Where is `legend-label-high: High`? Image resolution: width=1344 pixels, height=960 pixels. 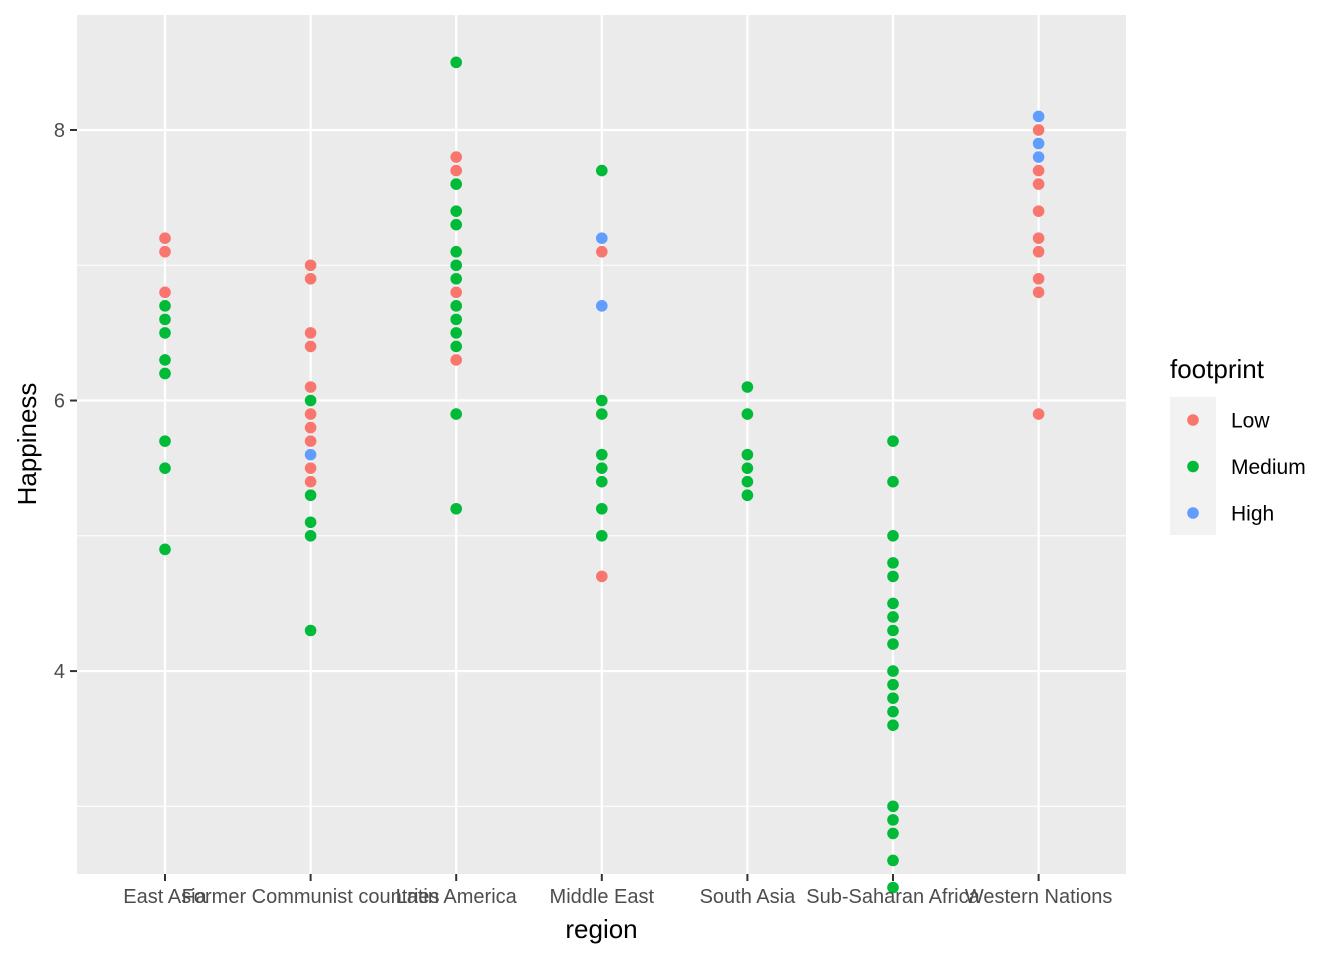
legend-label-high: High is located at coordinates (1252, 514).